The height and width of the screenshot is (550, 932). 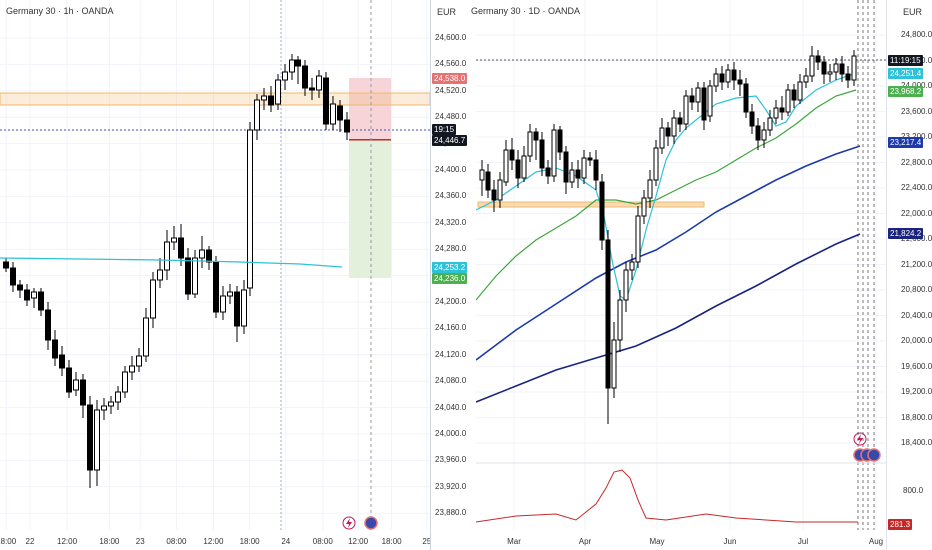 What do you see at coordinates (916, 315) in the screenshot?
I see `price-tick: 20,400.0` at bounding box center [916, 315].